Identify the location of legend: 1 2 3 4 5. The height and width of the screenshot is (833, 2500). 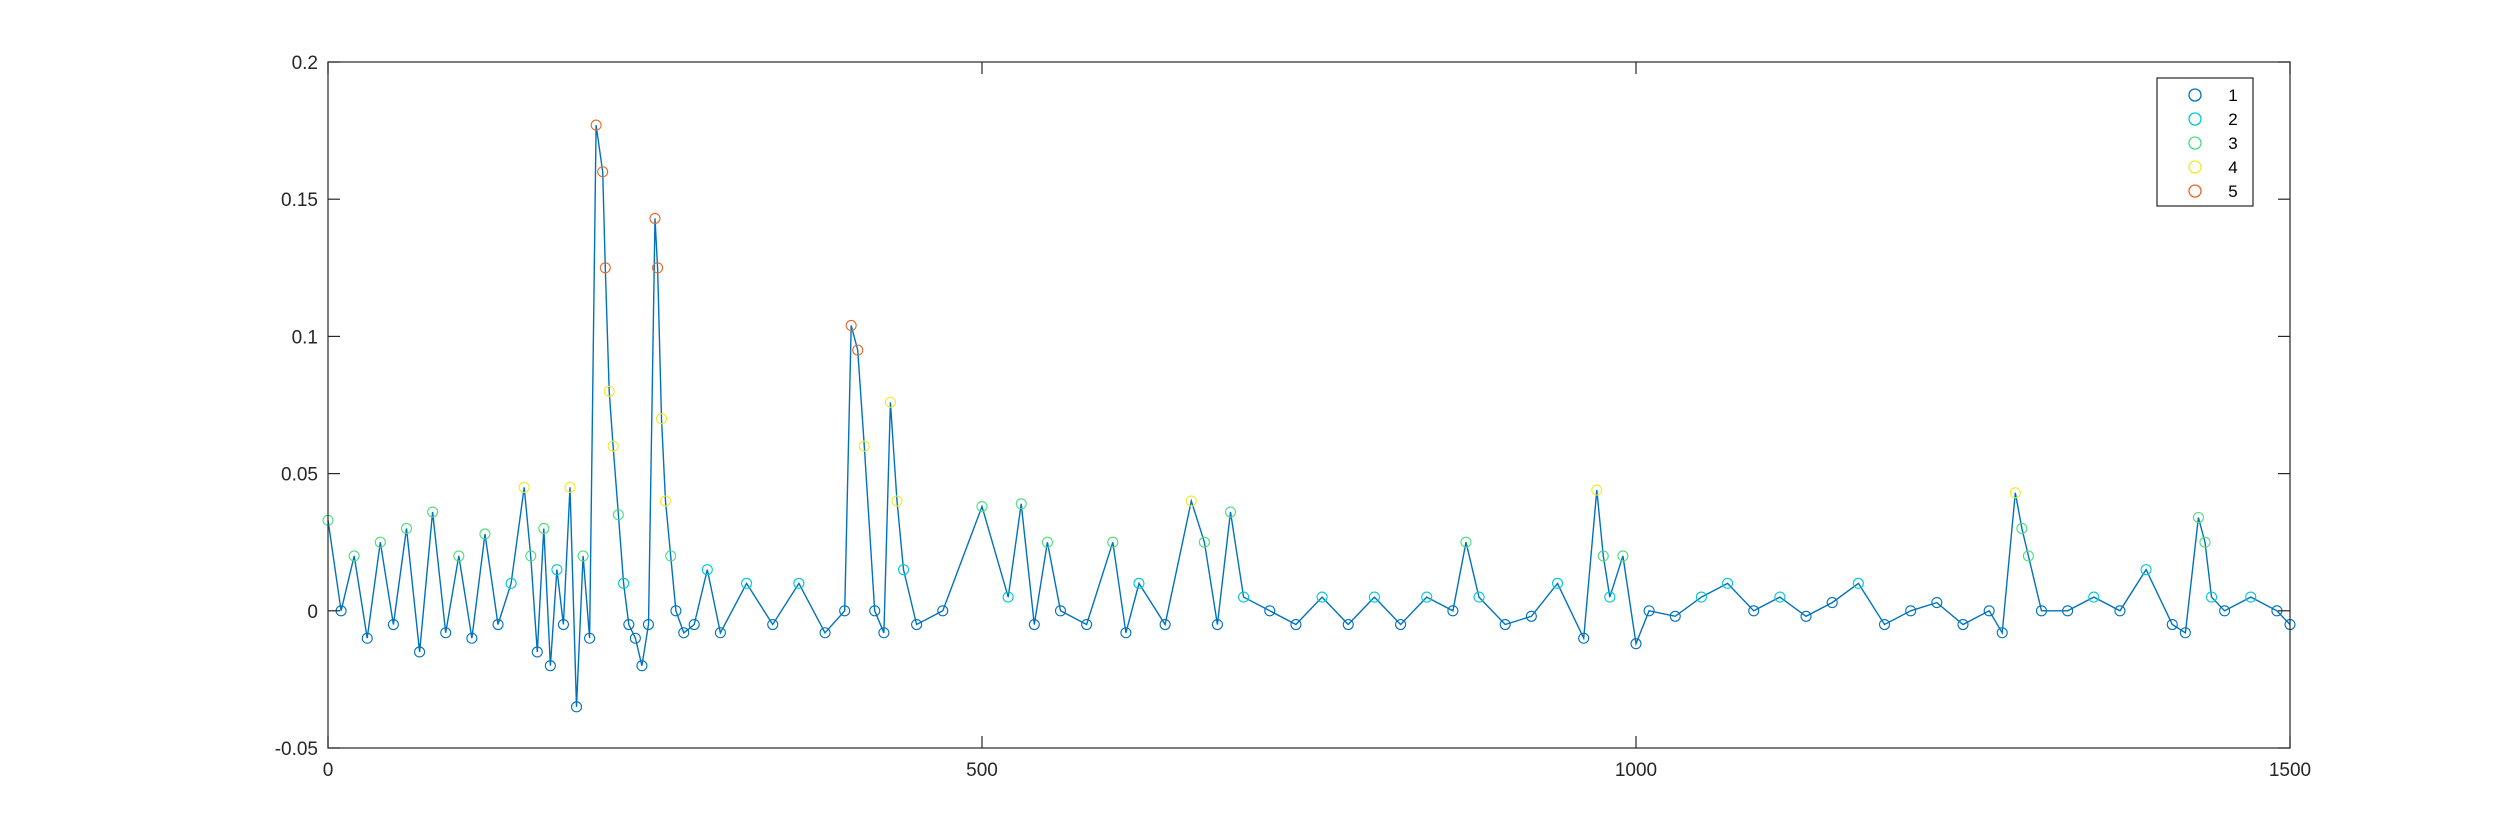
(2205, 142).